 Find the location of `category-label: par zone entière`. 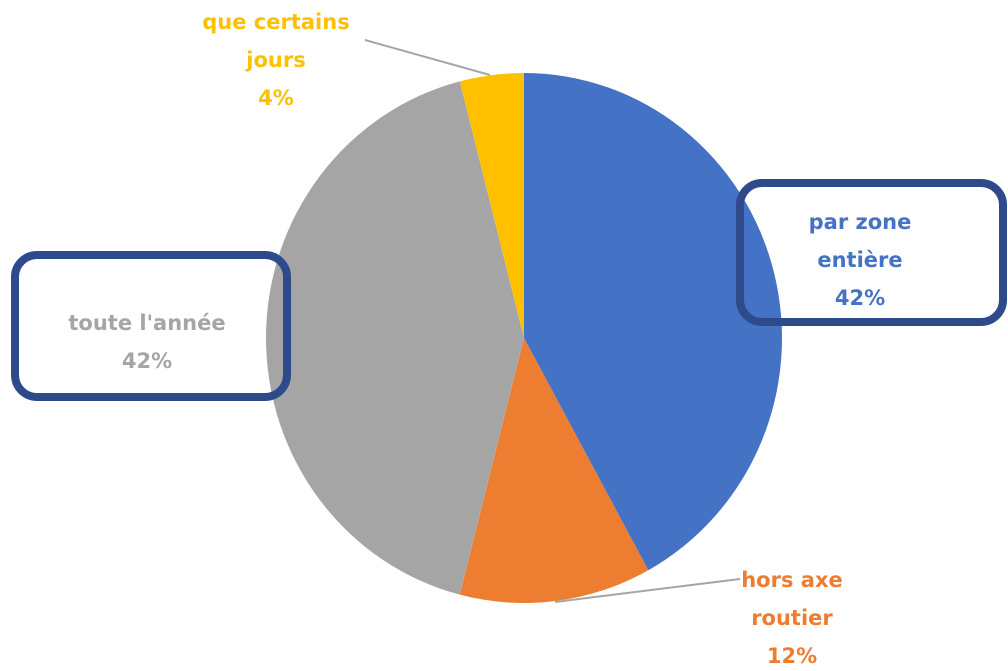

category-label: par zone entière is located at coordinates (860, 241).